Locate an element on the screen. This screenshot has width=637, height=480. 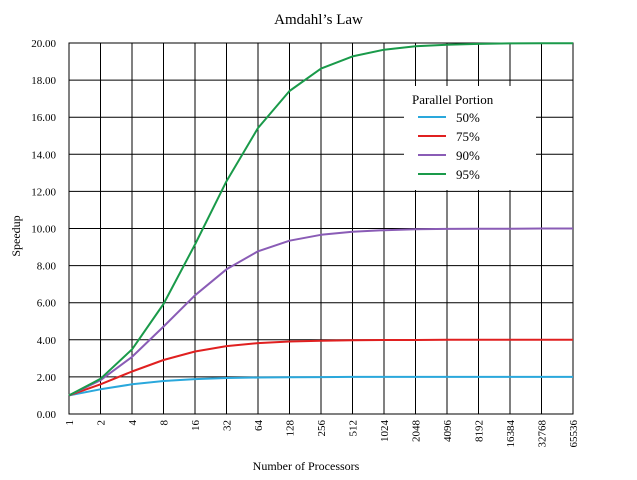
y-tick-label: 20.00 is located at coordinates (43, 44).